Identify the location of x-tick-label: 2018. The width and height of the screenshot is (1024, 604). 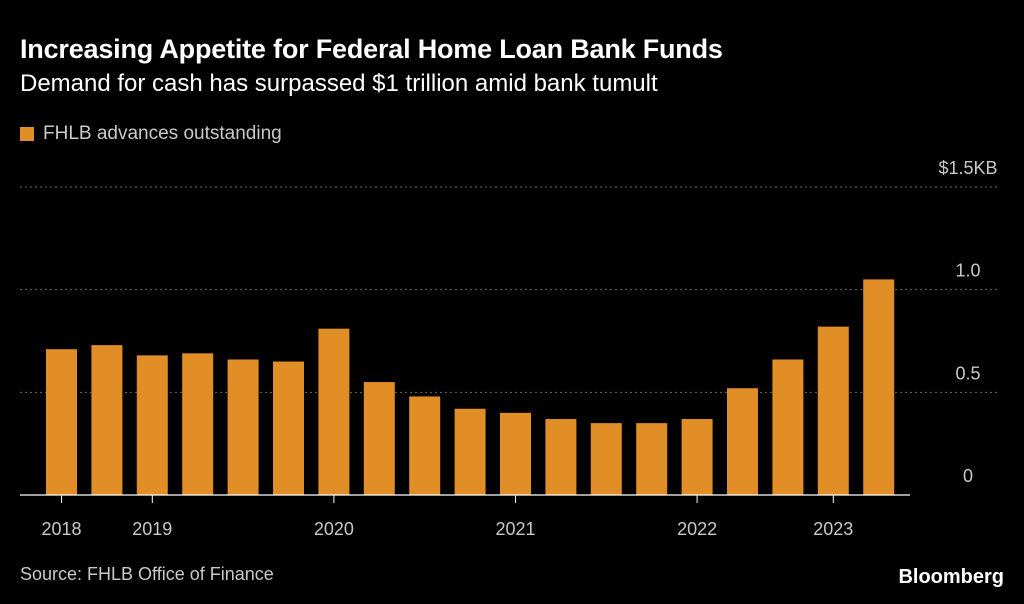
(61, 529).